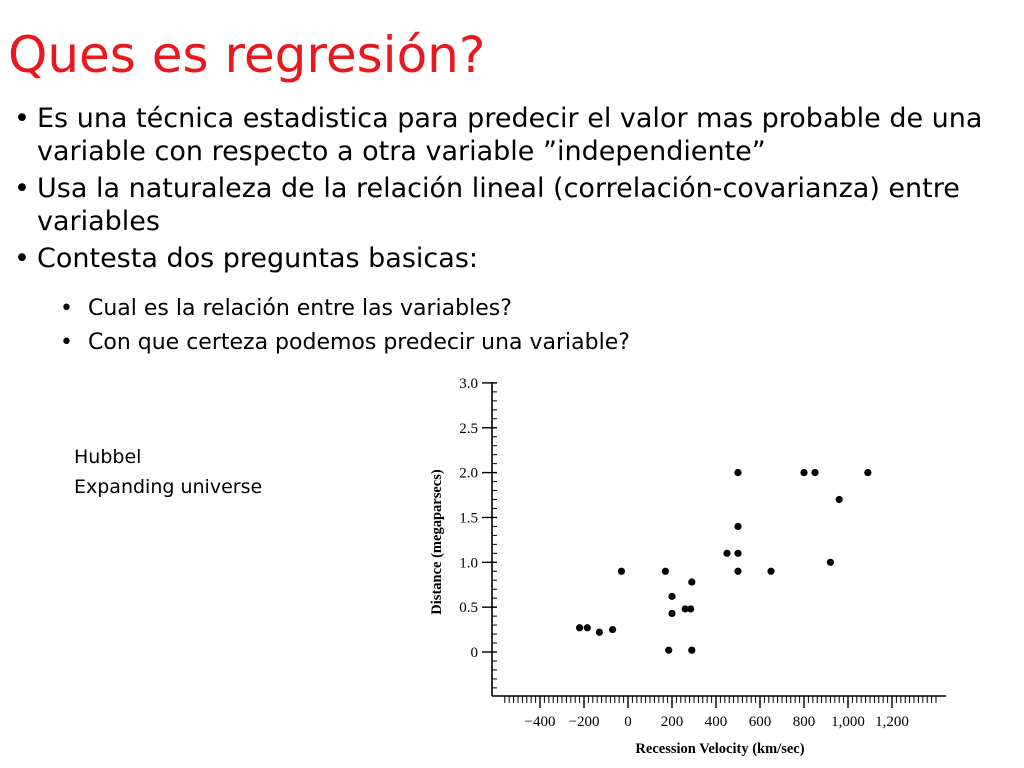 The image size is (1024, 768). Describe the element at coordinates (437, 542) in the screenshot. I see `y-axis-title: Distance (megaparsecs)` at that location.